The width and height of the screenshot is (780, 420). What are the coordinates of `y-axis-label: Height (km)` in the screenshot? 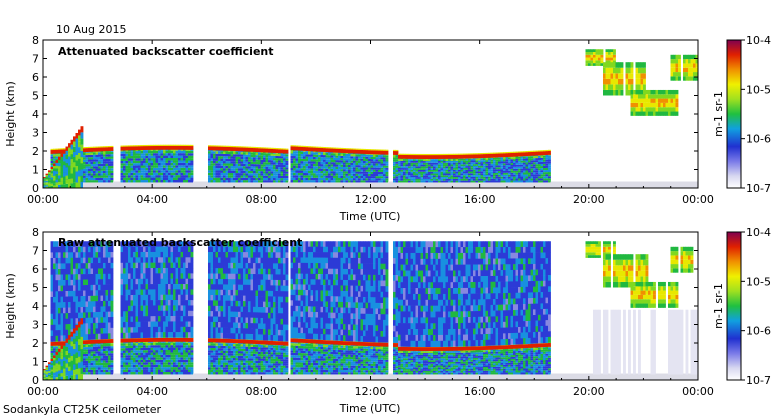 It's located at (10, 114).